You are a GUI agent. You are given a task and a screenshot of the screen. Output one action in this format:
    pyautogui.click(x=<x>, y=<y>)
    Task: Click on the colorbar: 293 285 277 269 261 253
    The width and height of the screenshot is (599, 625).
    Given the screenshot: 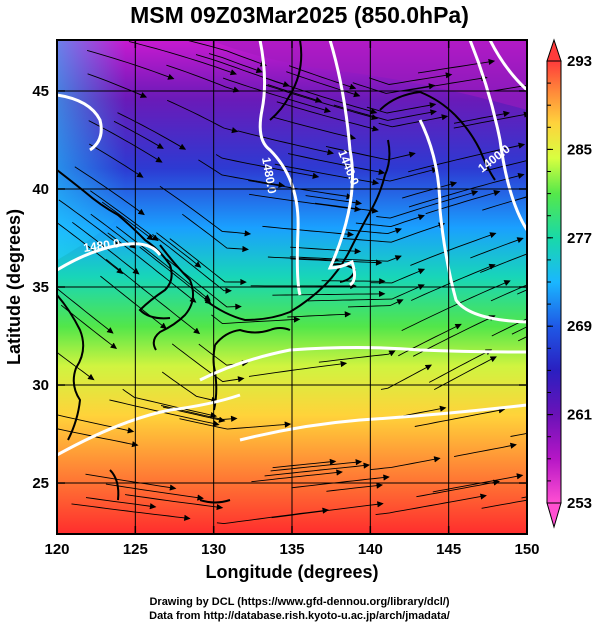 What is the action you would take?
    pyautogui.click(x=569, y=283)
    